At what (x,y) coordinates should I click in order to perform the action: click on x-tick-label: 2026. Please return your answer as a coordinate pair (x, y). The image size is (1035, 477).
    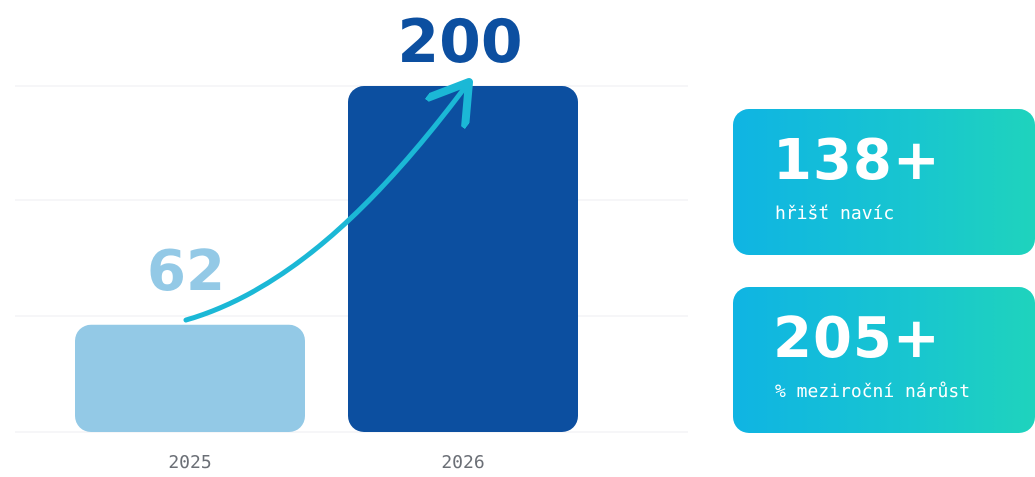
    Looking at the image, I should click on (462, 462).